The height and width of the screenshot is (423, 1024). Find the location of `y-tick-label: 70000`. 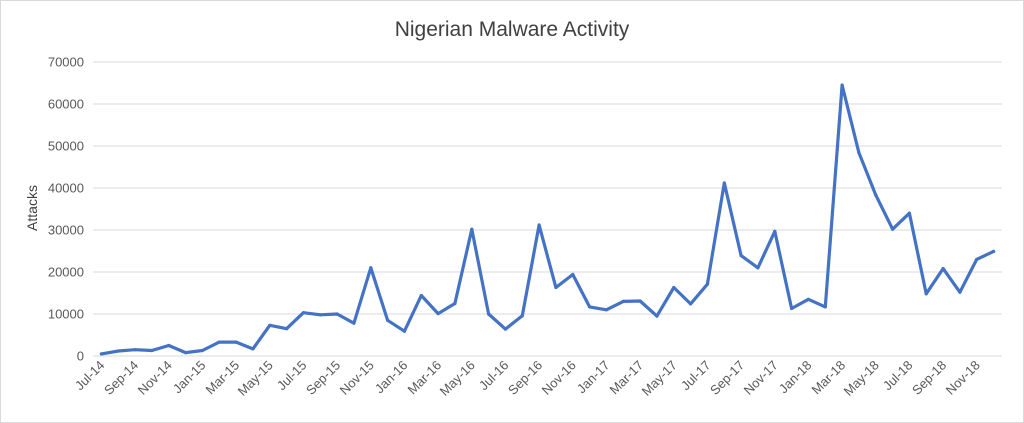

y-tick-label: 70000 is located at coordinates (66, 62).